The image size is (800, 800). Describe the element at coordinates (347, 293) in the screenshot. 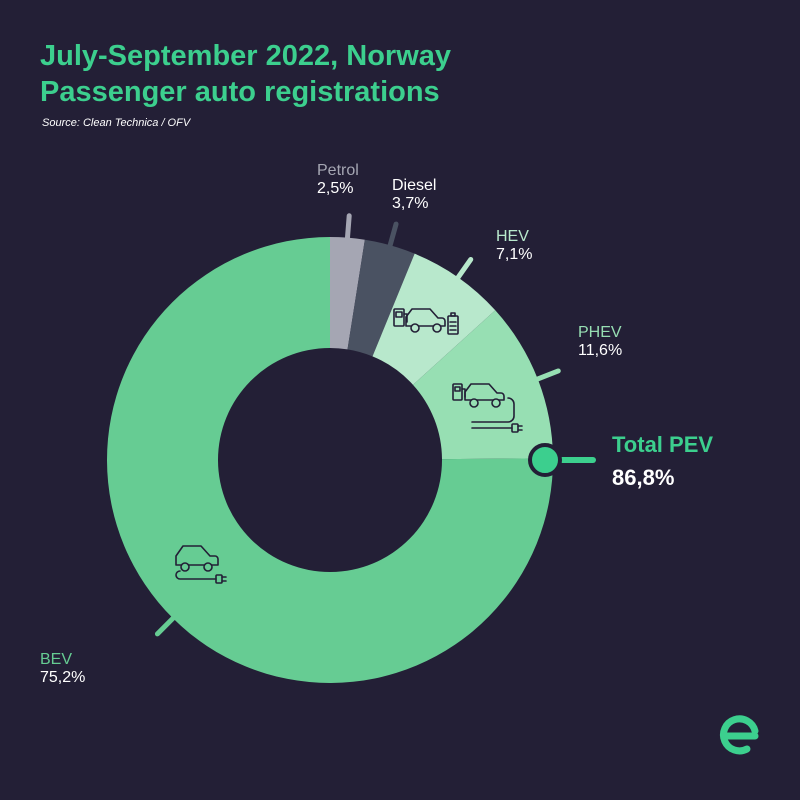

I see `slice-petrol` at that location.